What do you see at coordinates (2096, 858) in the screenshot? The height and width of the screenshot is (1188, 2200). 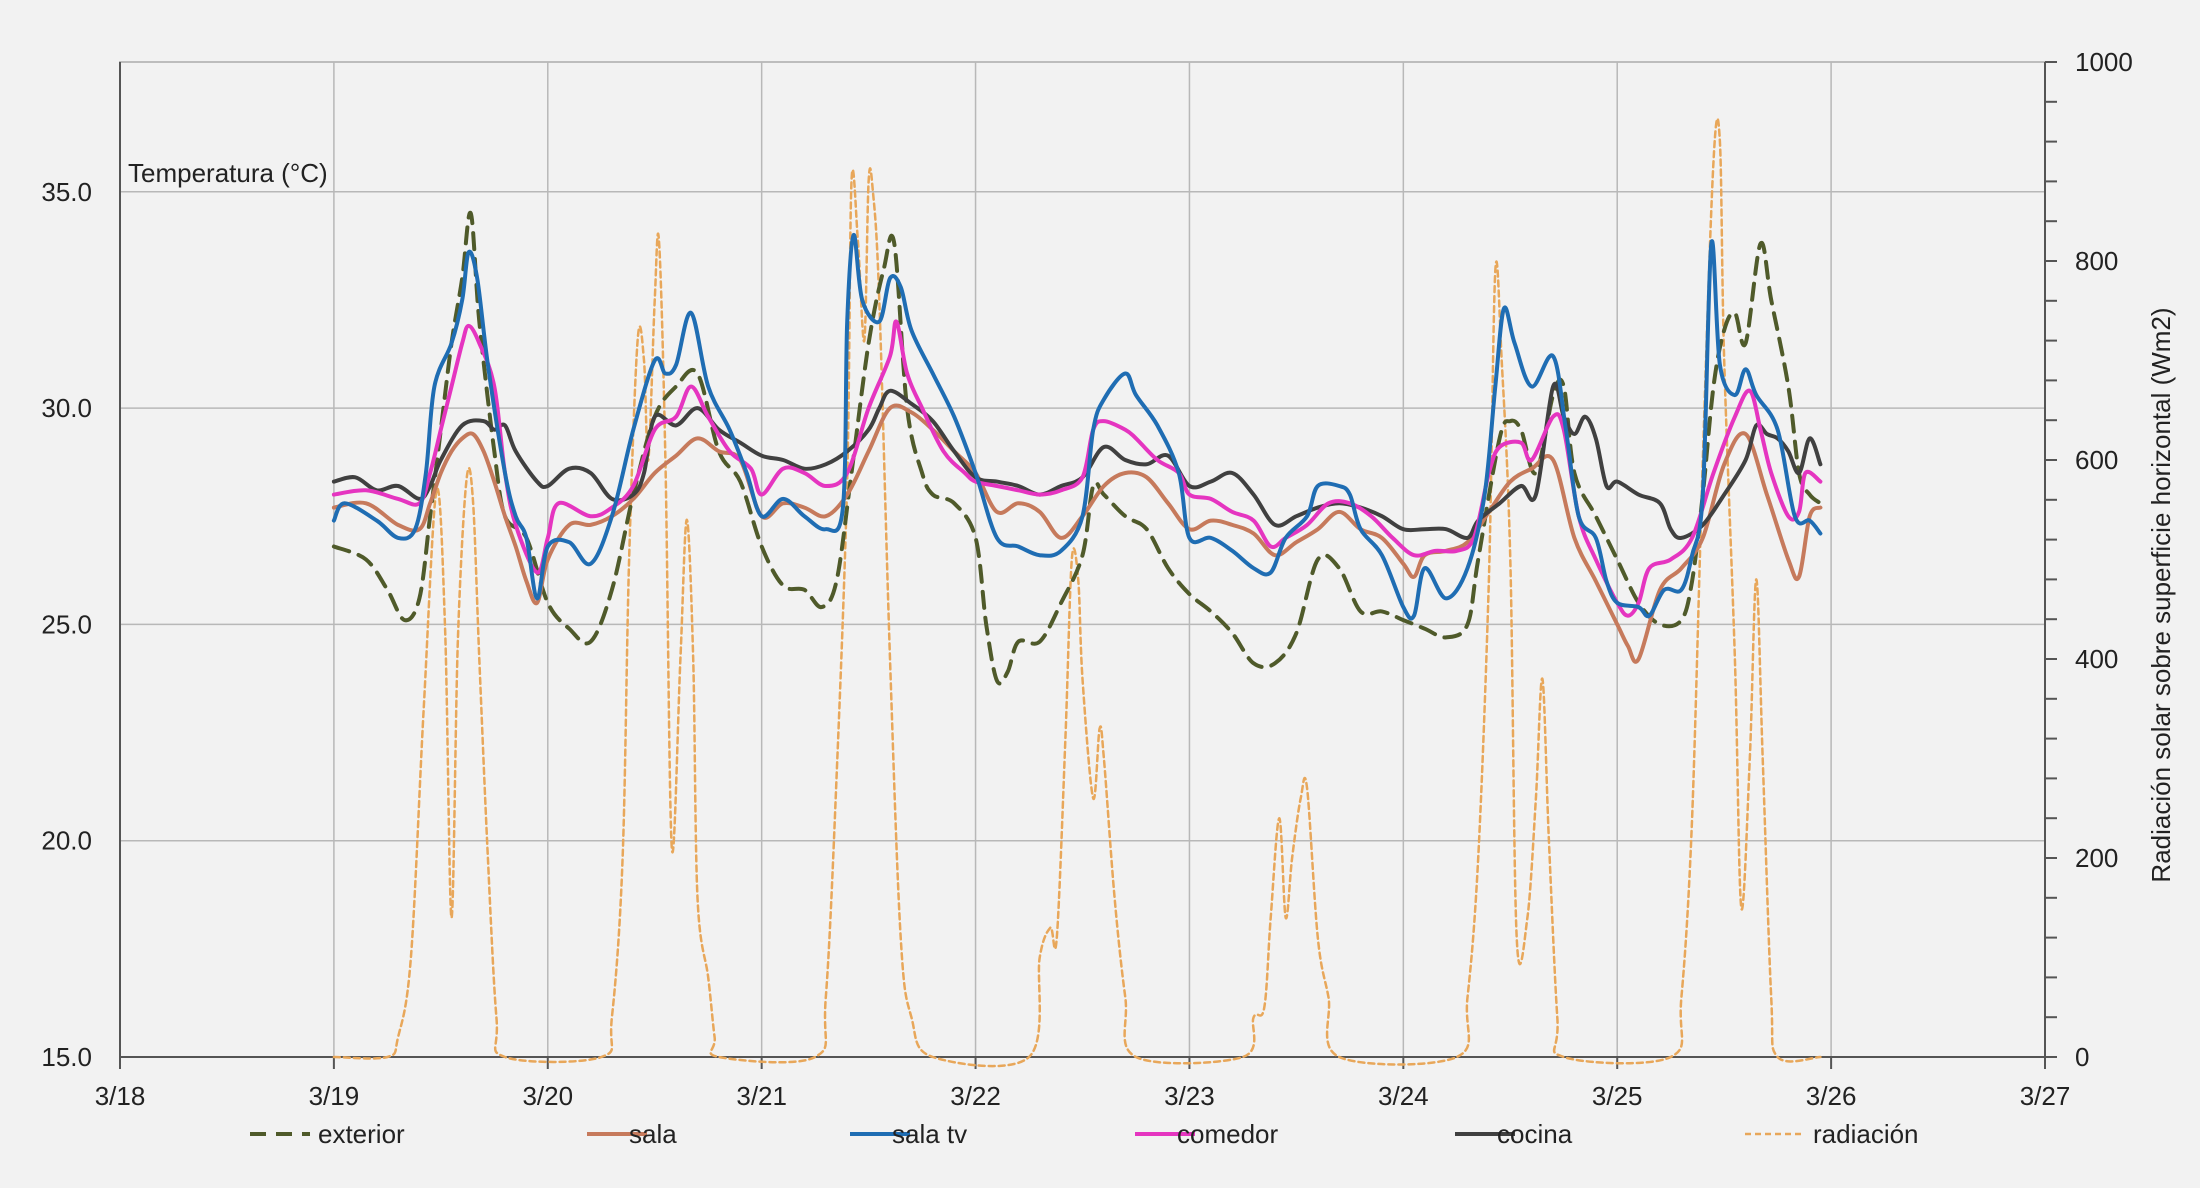 I see `y-right-tick-label: 200` at bounding box center [2096, 858].